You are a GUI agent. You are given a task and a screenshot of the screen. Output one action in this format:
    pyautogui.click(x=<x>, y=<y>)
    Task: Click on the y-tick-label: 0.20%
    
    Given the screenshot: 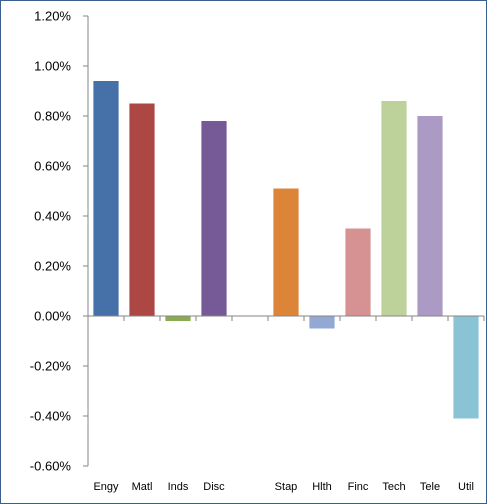 What is the action you would take?
    pyautogui.click(x=52, y=266)
    